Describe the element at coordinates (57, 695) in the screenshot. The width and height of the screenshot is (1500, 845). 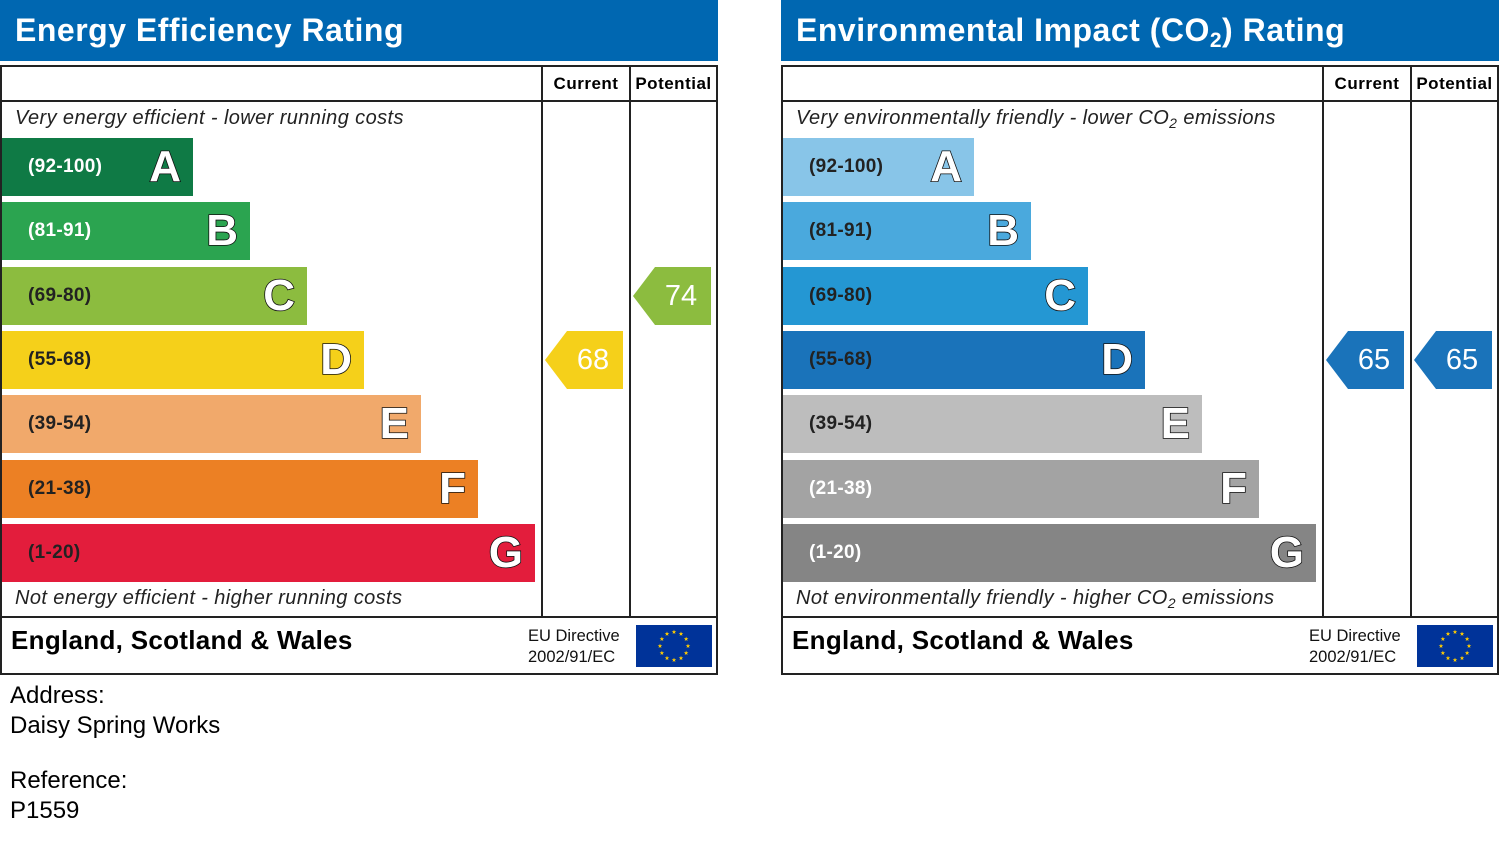
I see `address-label: Address:` at that location.